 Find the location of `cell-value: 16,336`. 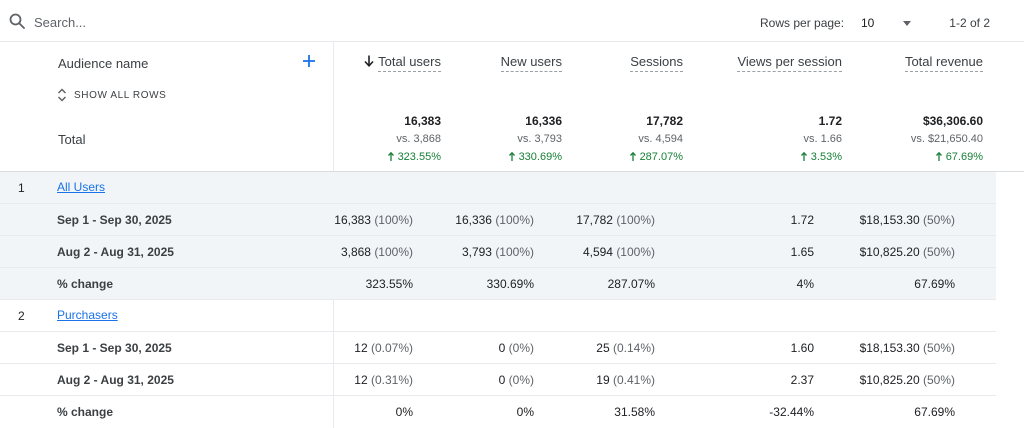

cell-value: 16,336 is located at coordinates (473, 220).